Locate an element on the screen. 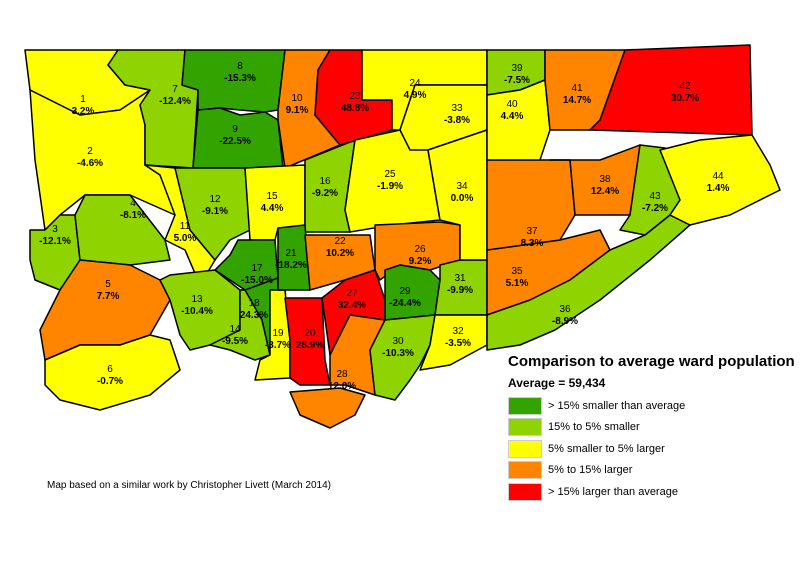 This screenshot has width=800, height=572. ward-change-label: 12.0% is located at coordinates (342, 386).